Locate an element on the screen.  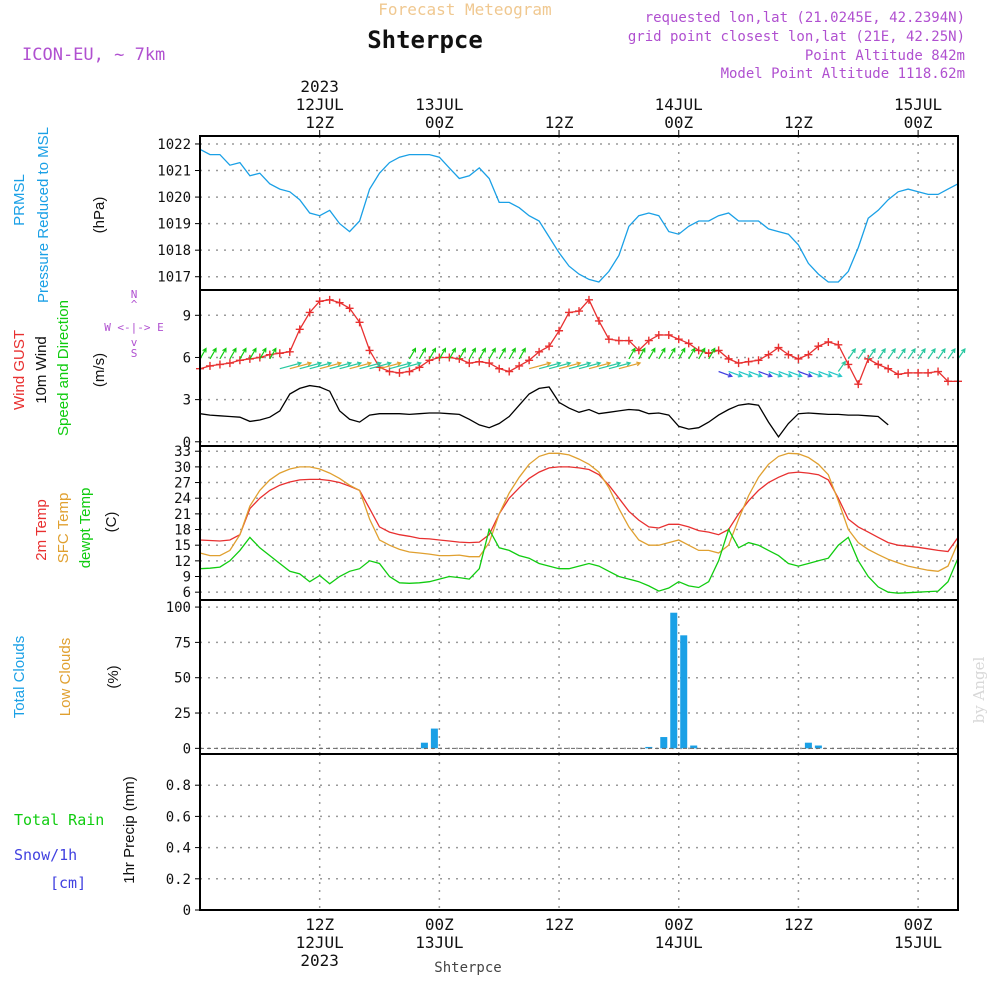
y-tick-label: 18 is located at coordinates (182, 531).